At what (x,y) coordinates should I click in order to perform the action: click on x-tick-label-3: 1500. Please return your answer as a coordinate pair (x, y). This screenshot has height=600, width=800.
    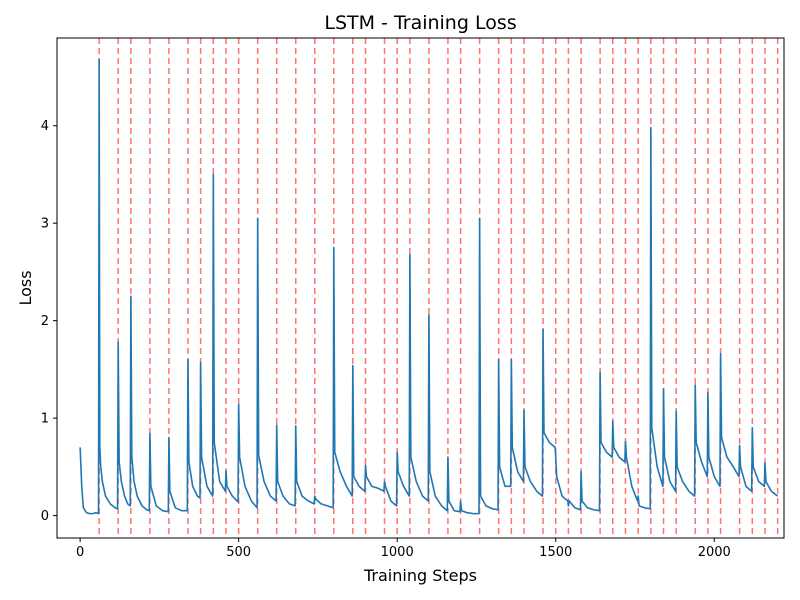
    Looking at the image, I should click on (555, 552).